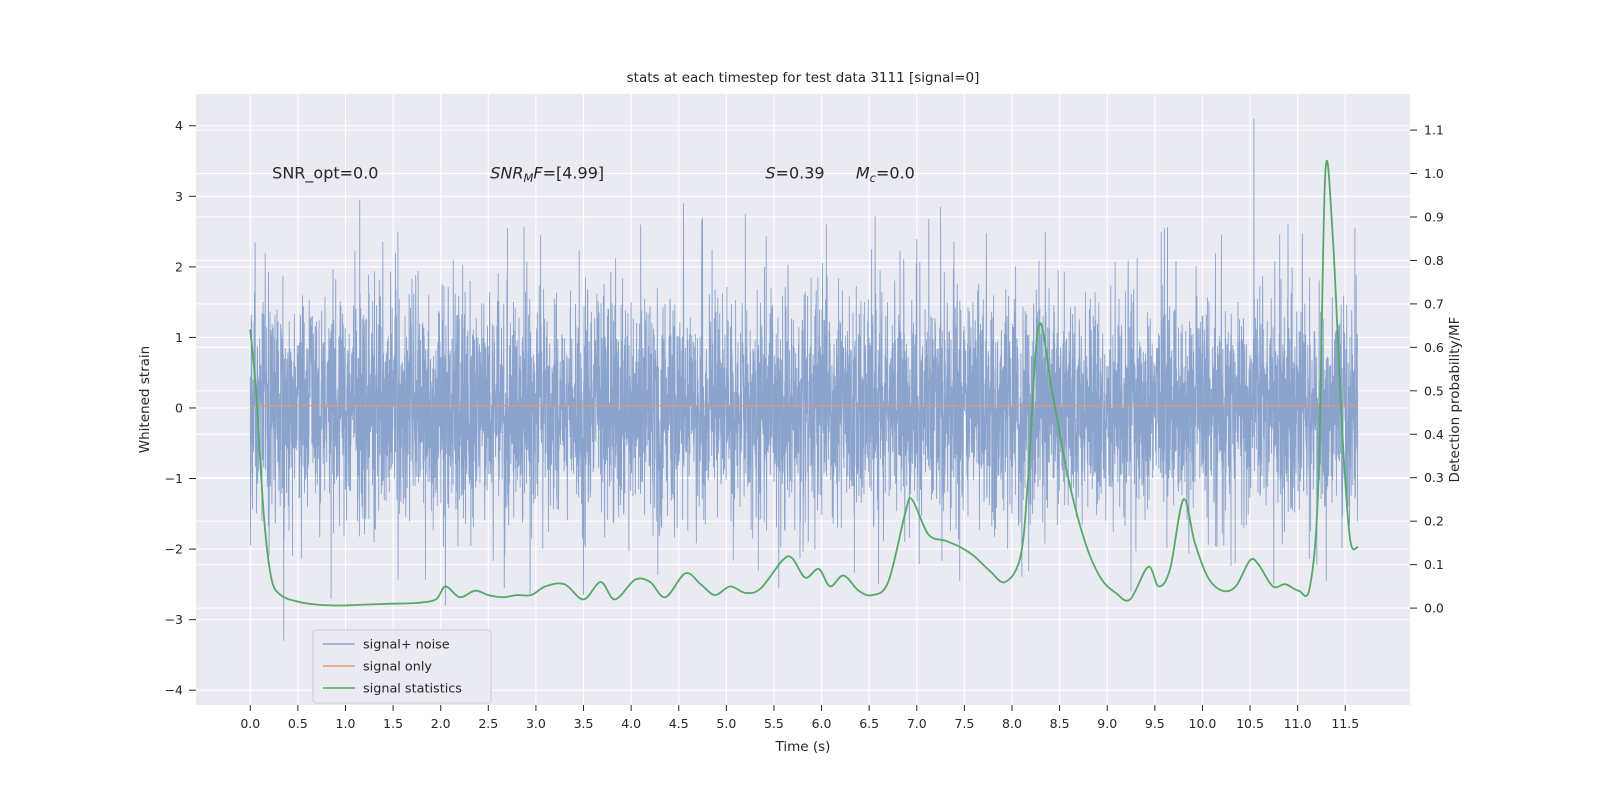  What do you see at coordinates (346, 723) in the screenshot?
I see `x-tick-label: 1.0` at bounding box center [346, 723].